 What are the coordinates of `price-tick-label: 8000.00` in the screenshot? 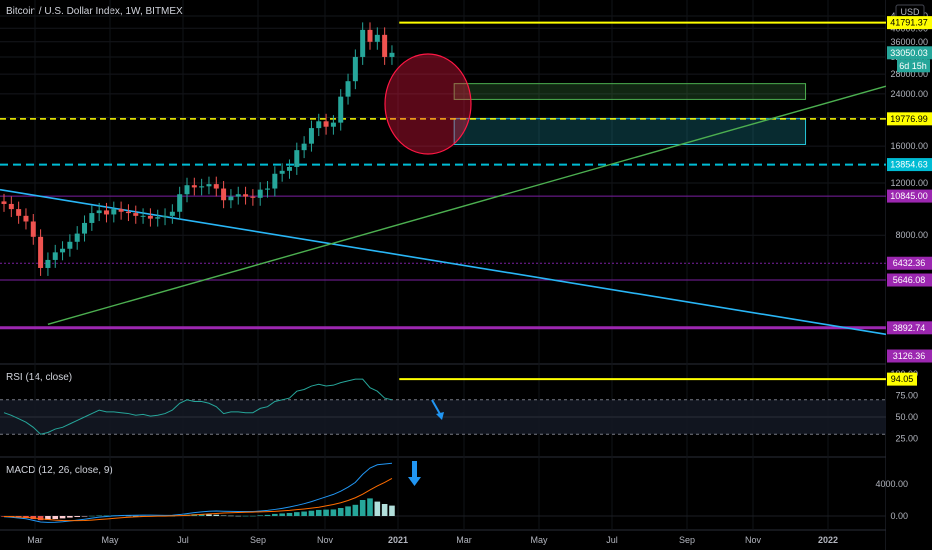 It's located at (911, 235).